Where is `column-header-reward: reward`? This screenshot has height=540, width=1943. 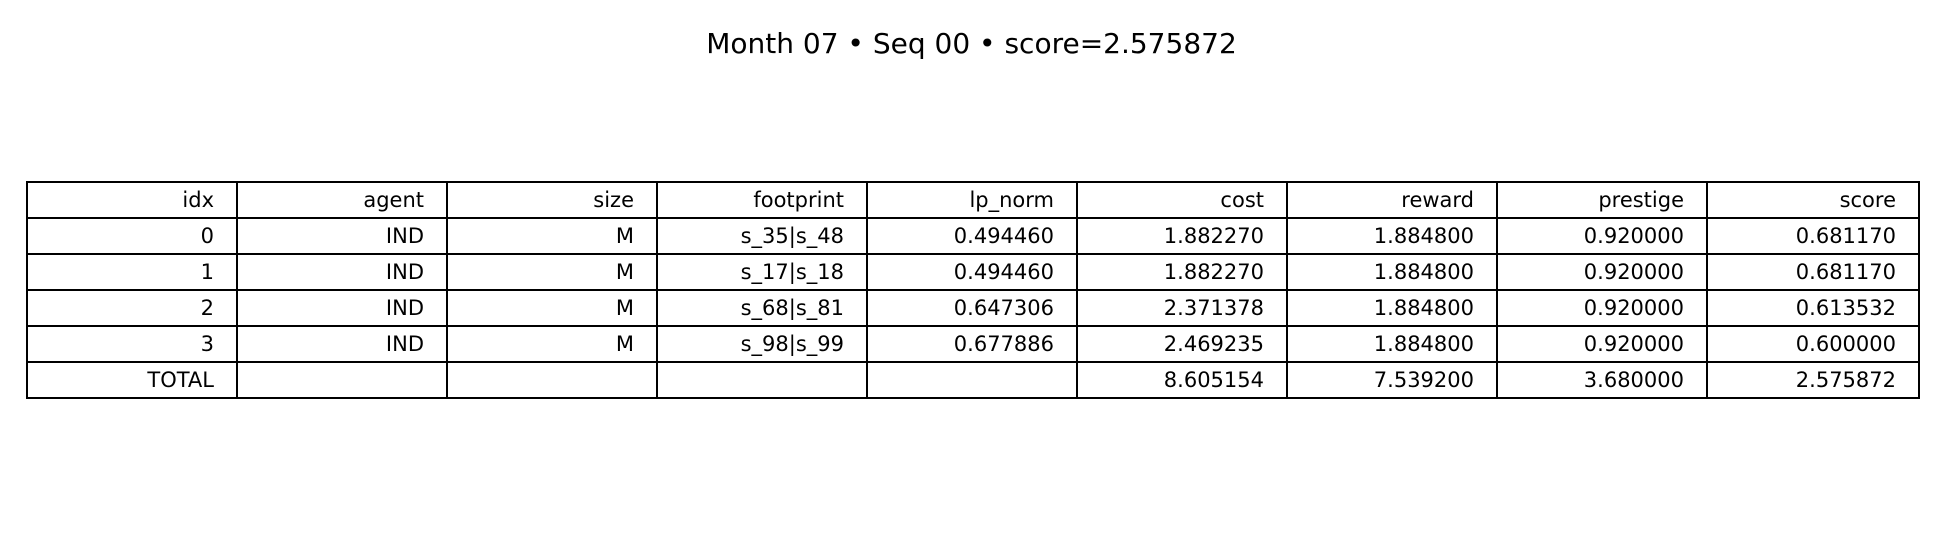 column-header-reward: reward is located at coordinates (1392, 200).